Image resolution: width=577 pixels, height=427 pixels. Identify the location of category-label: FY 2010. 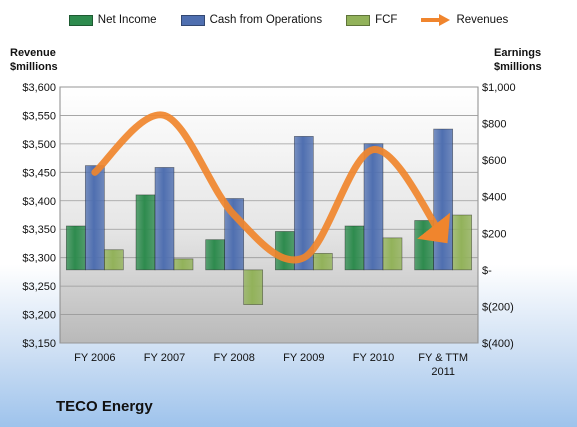
(373, 358).